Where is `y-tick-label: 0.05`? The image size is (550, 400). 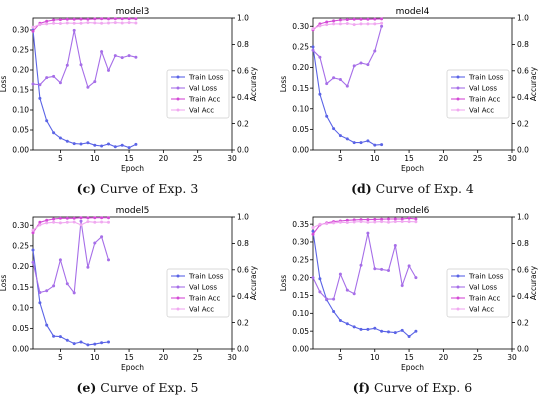 y-tick-label: 0.05 is located at coordinates (20, 328).